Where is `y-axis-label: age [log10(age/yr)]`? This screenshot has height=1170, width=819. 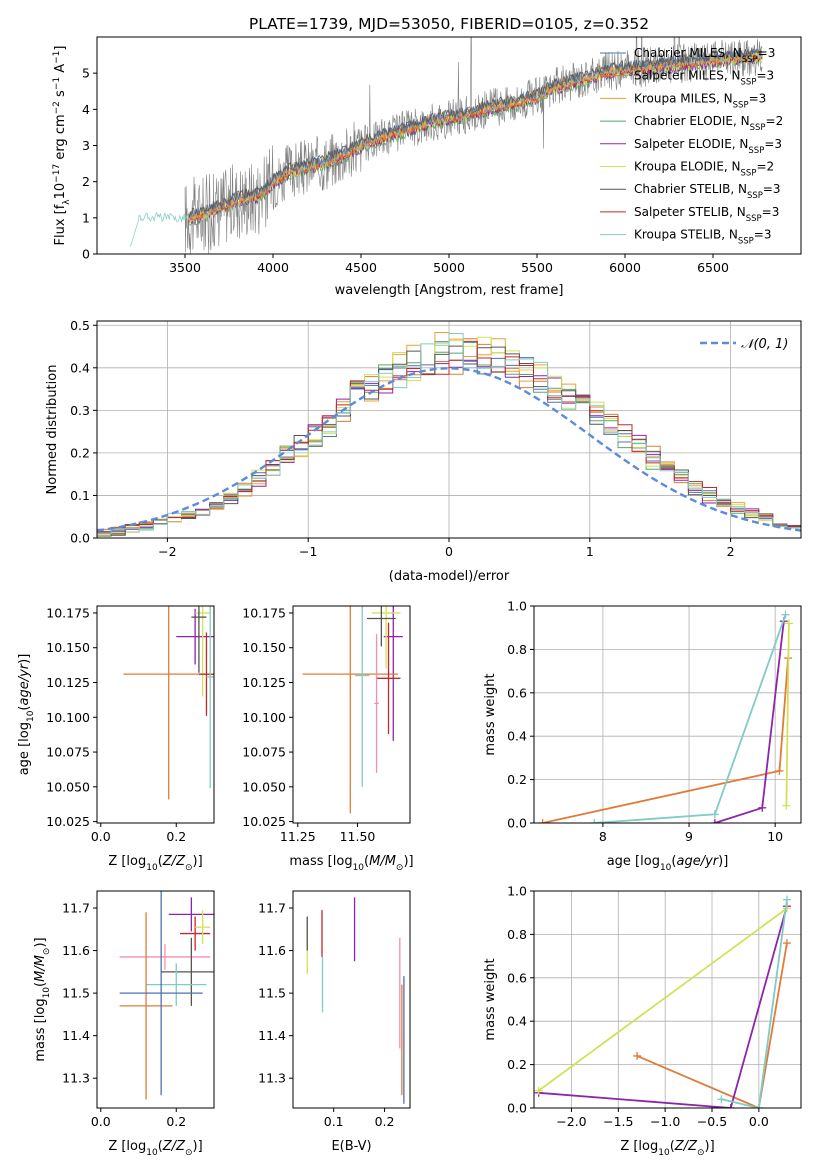
y-axis-label: age [log10(age/yr)] is located at coordinates (26, 715).